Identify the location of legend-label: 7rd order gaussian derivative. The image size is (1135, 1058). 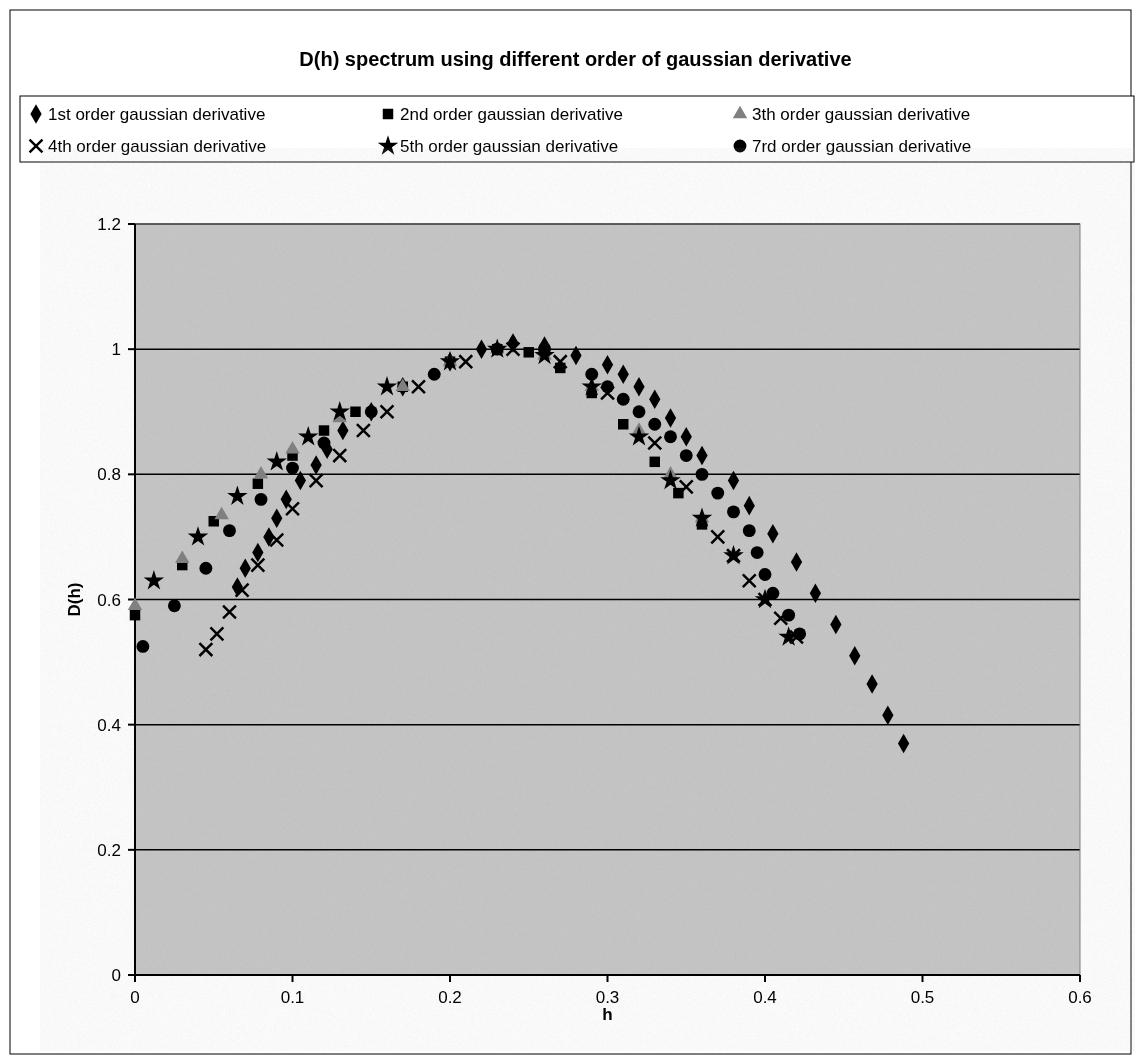
(862, 146).